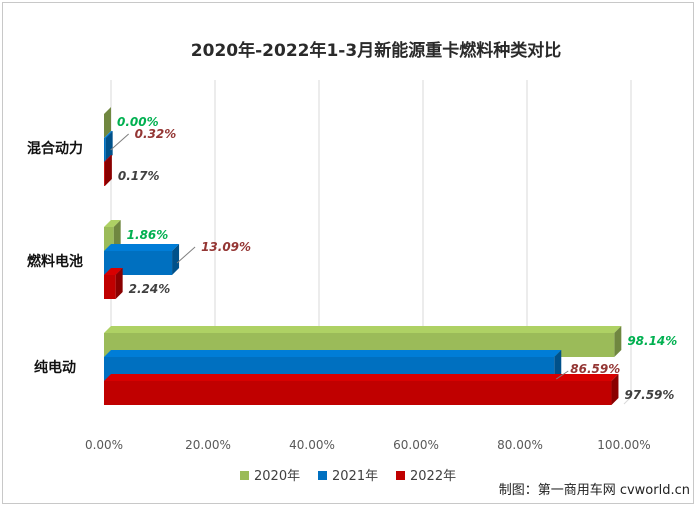 The image size is (698, 508). Describe the element at coordinates (150, 289) in the screenshot. I see `data-label: 2.24%` at that location.